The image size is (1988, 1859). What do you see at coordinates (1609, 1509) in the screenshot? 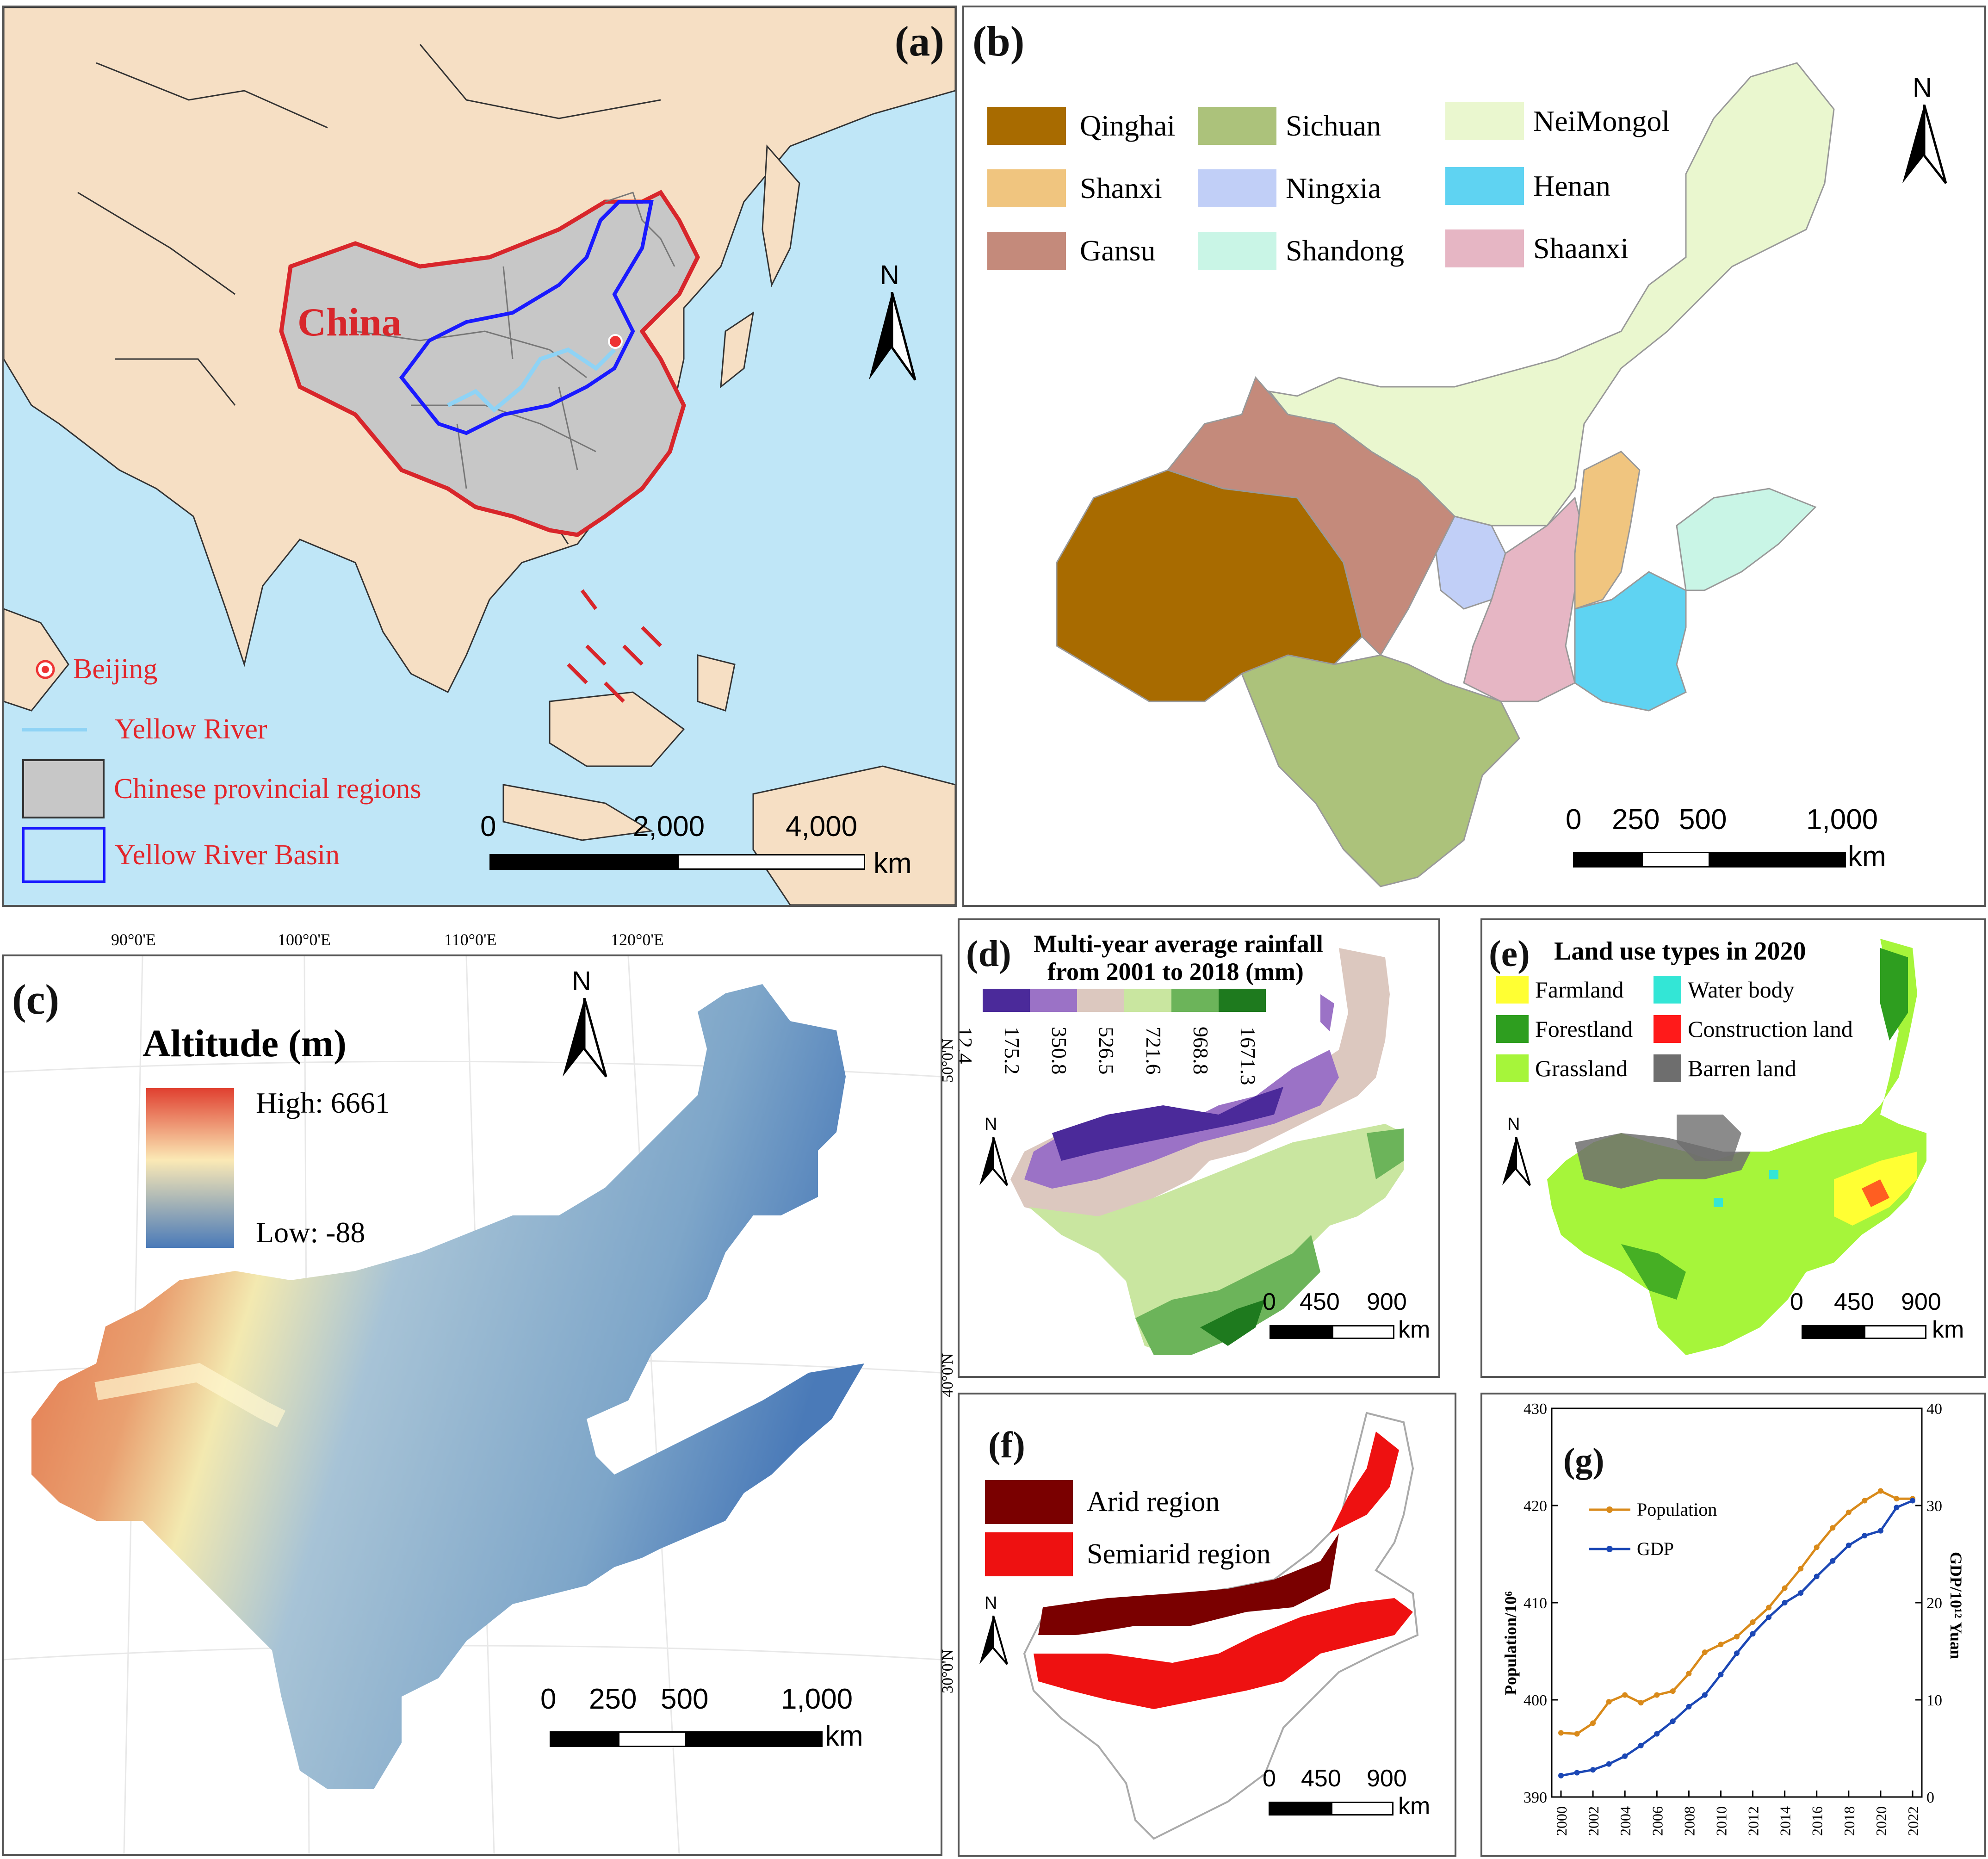
I see `population-legend-icon` at bounding box center [1609, 1509].